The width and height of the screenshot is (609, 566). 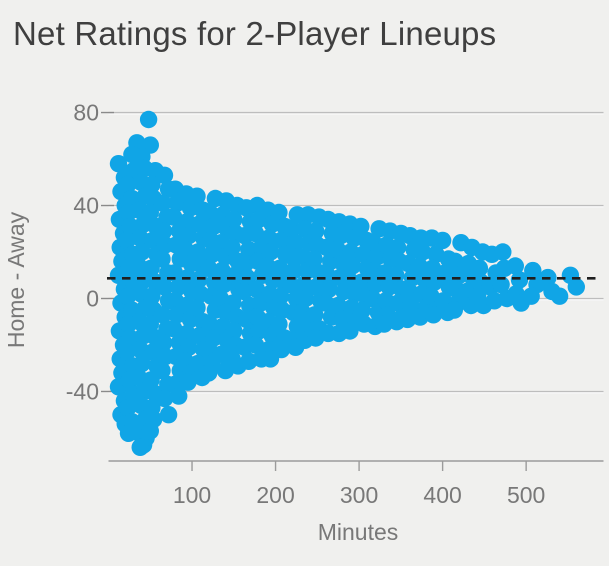 What do you see at coordinates (86, 206) in the screenshot?
I see `y-tick-label: 40` at bounding box center [86, 206].